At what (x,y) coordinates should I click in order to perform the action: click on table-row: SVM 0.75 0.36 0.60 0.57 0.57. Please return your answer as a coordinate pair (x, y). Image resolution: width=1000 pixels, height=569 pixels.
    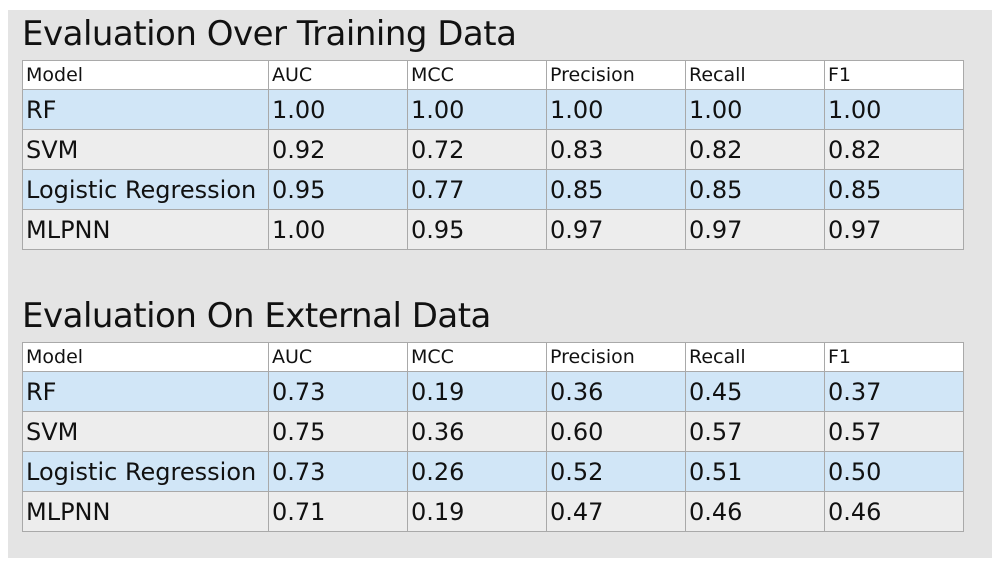
    Looking at the image, I should click on (493, 431).